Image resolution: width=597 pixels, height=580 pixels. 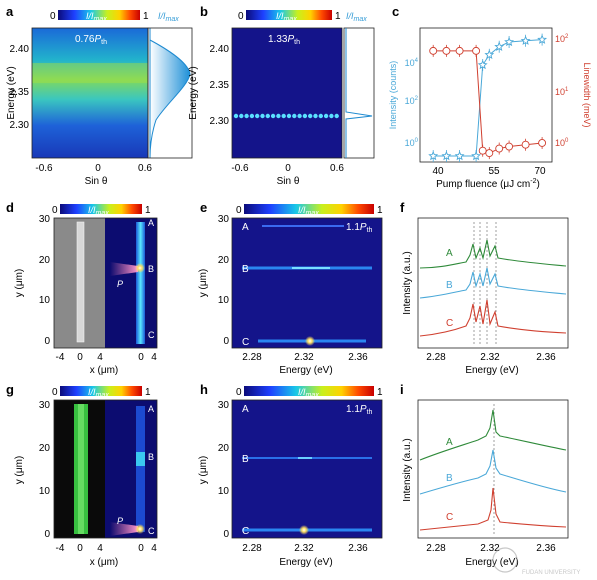 What do you see at coordinates (337, 168) in the screenshot?
I see `xtick: 0.6` at bounding box center [337, 168].